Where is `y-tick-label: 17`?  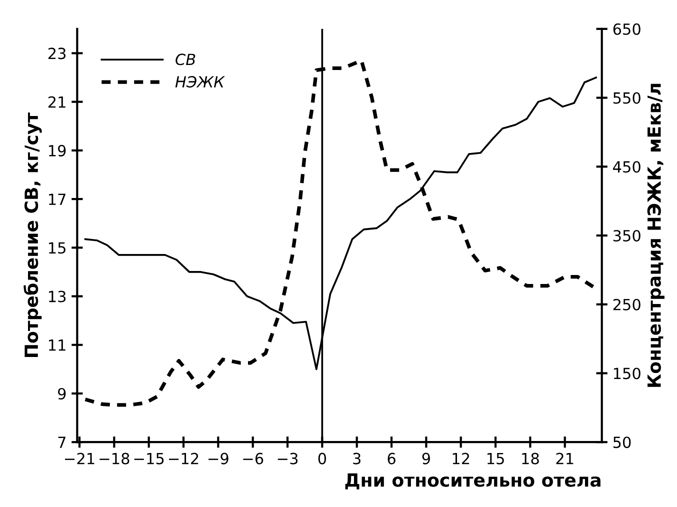 y-tick-label: 17 is located at coordinates (57, 199).